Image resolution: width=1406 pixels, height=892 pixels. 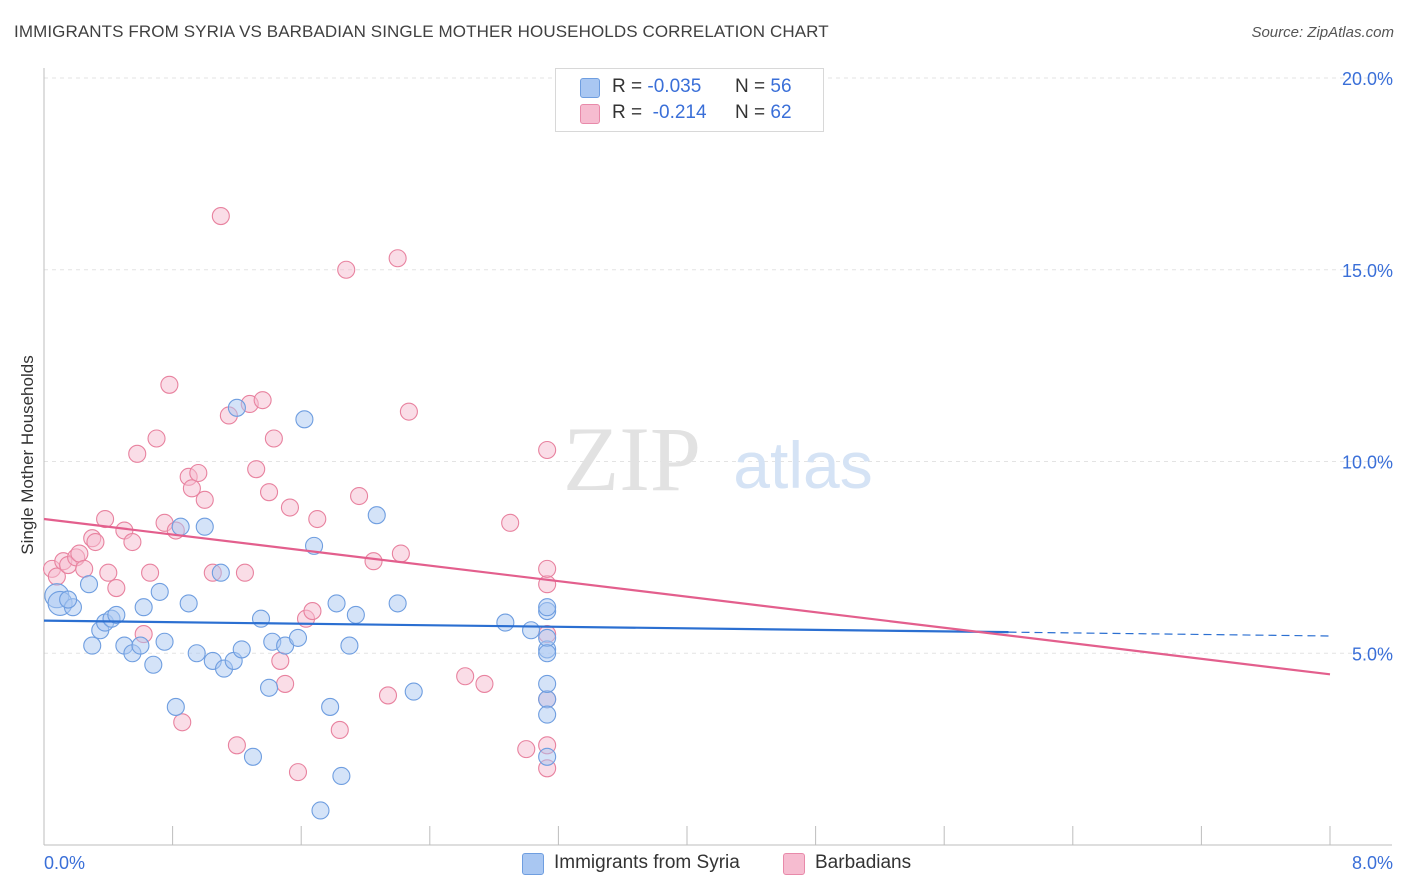 What do you see at coordinates (863, 862) in the screenshot?
I see `bottom-legend-label-barbadians: Barbadians` at bounding box center [863, 862].